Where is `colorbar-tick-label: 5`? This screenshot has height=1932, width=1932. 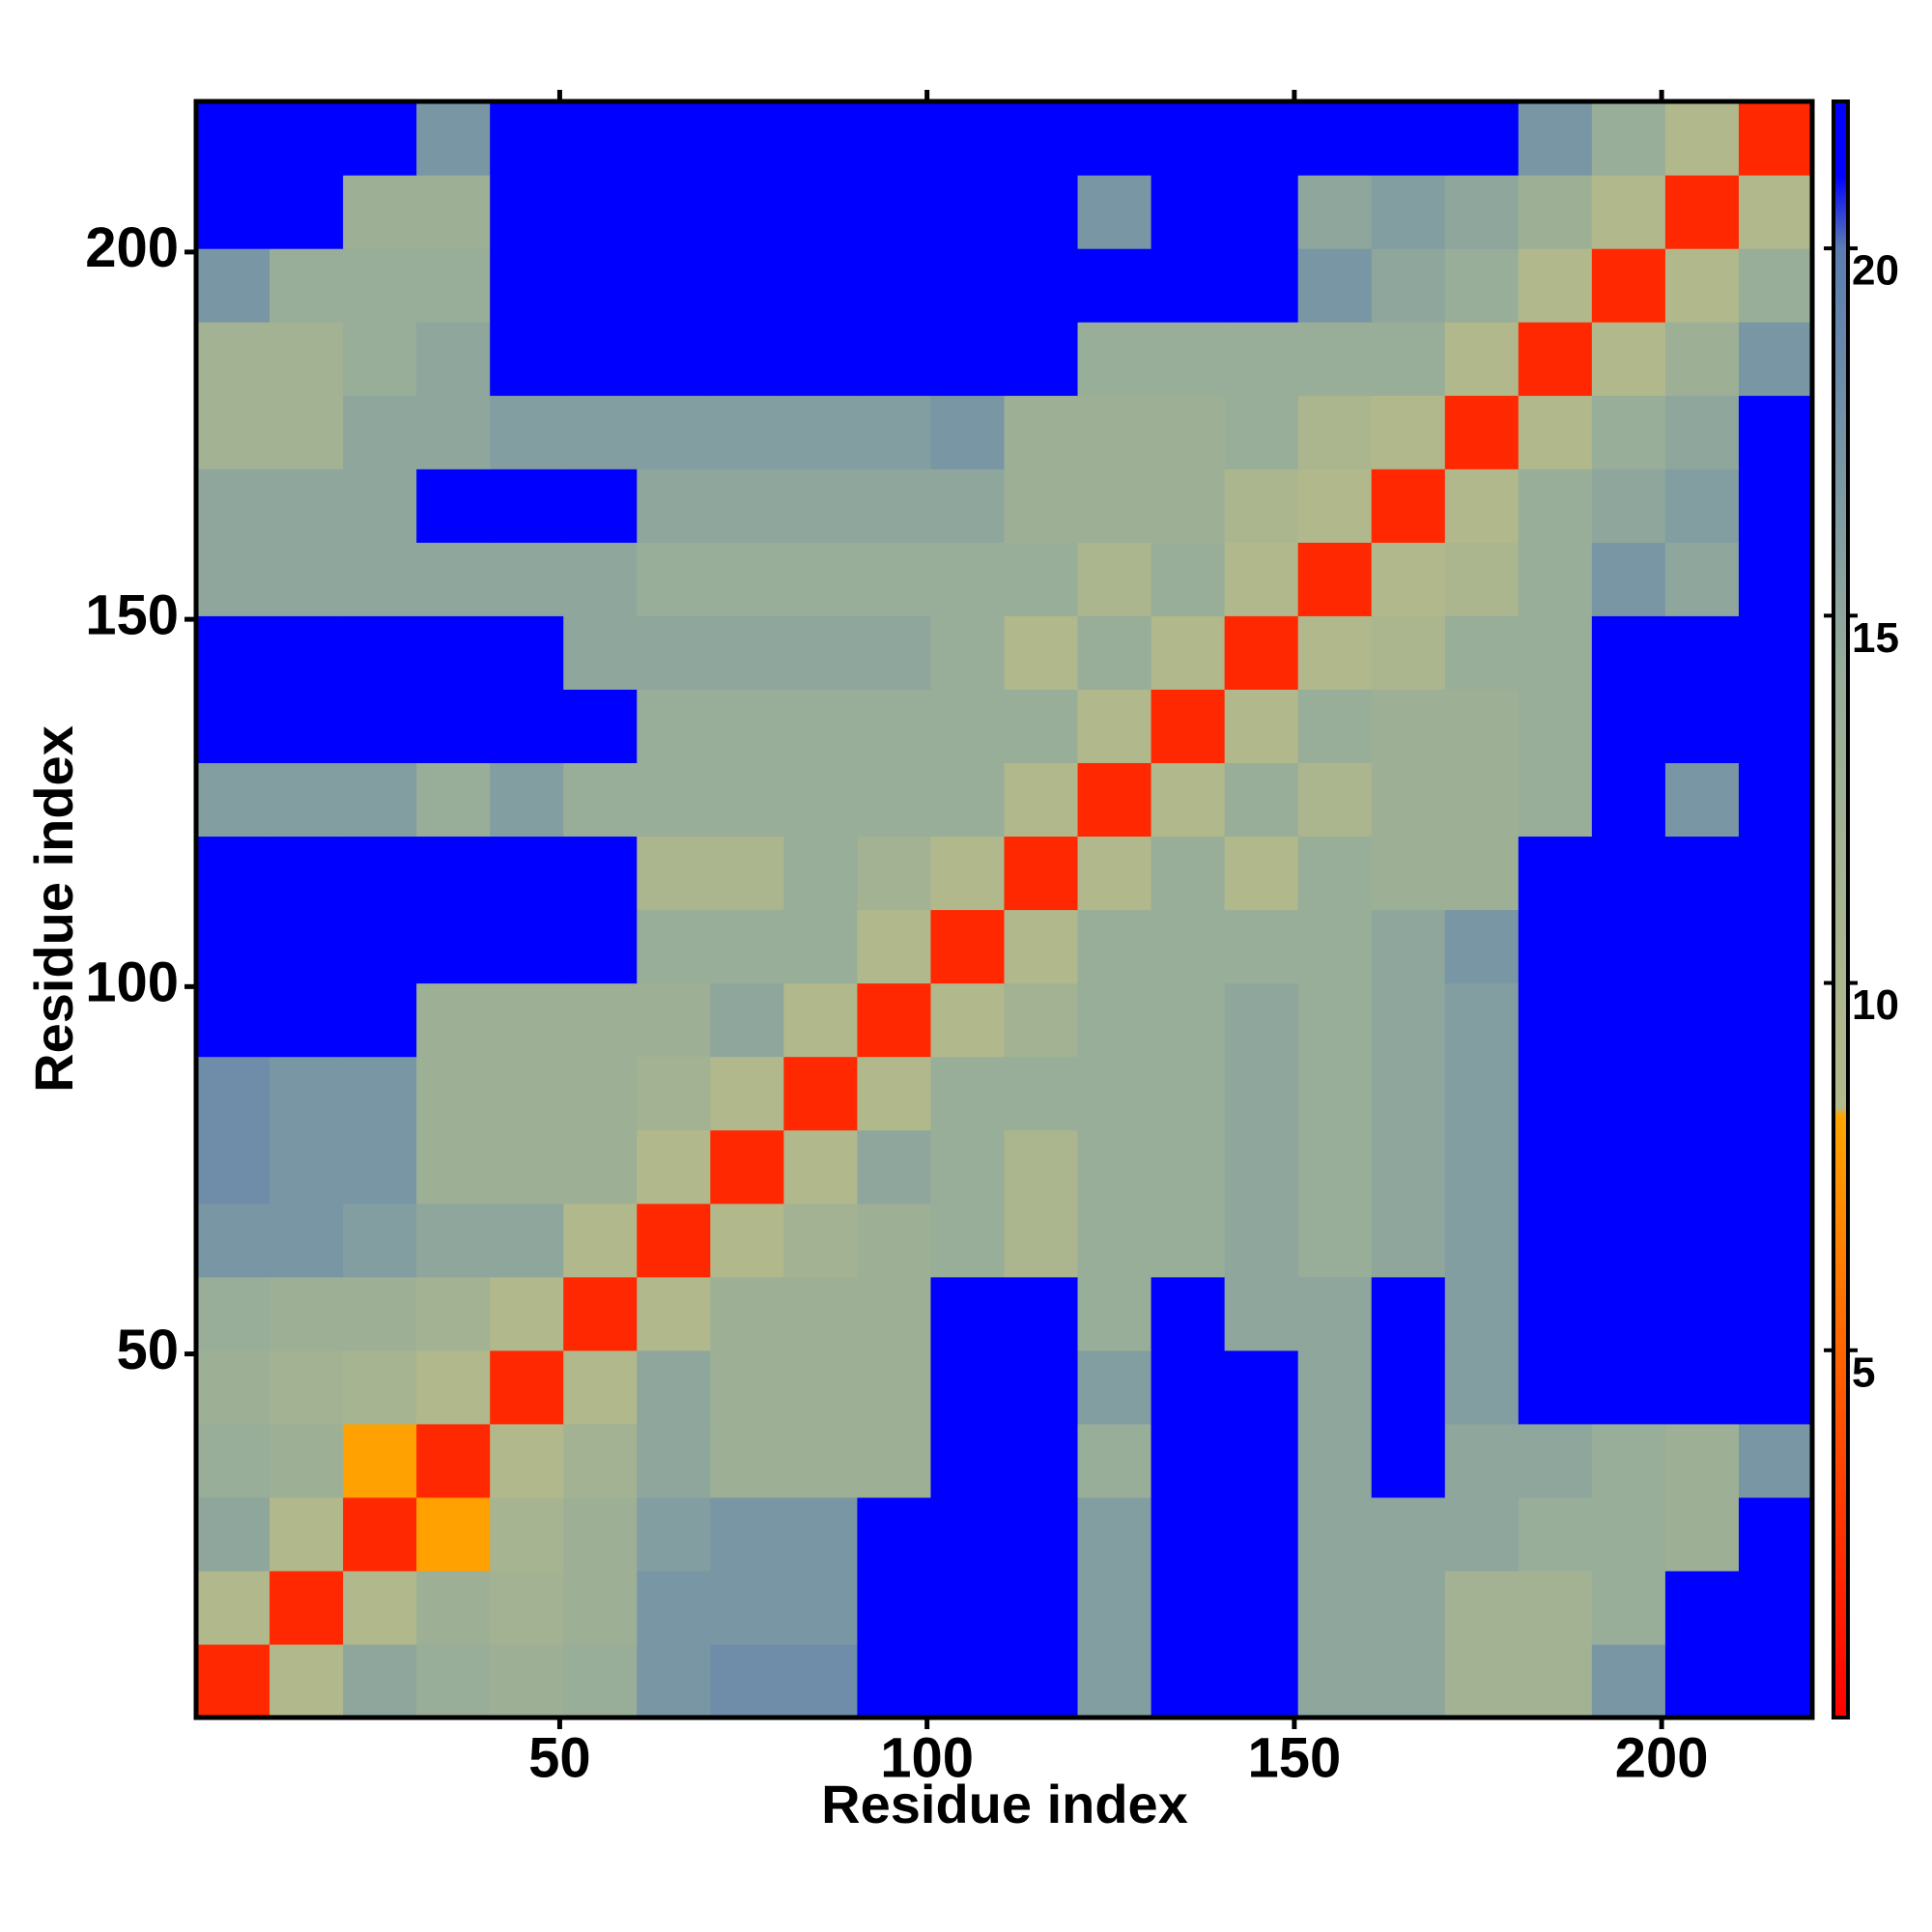
colorbar-tick-label: 5 is located at coordinates (1863, 1372).